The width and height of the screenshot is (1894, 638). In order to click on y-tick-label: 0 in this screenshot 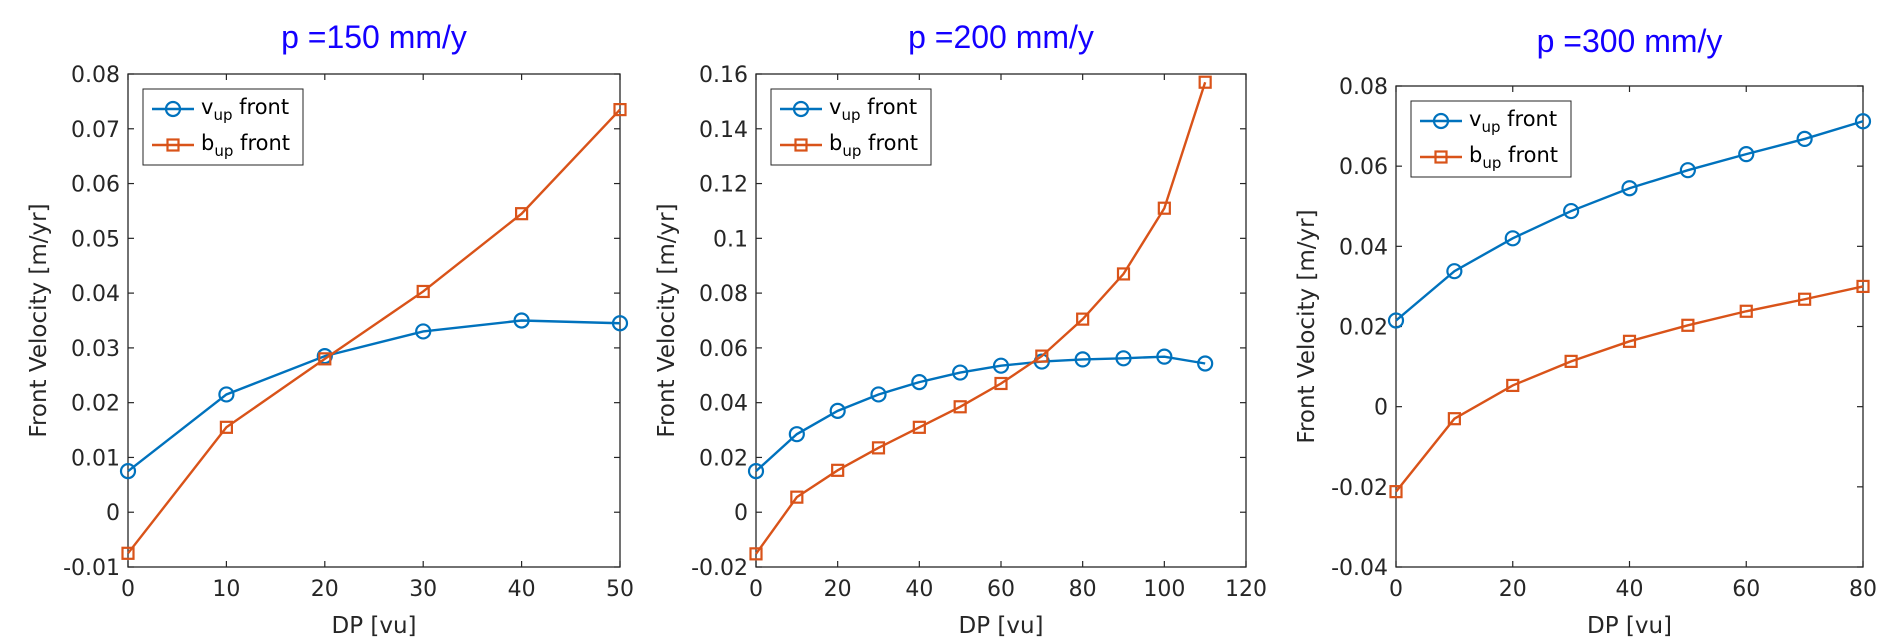, I will do `click(113, 513)`.